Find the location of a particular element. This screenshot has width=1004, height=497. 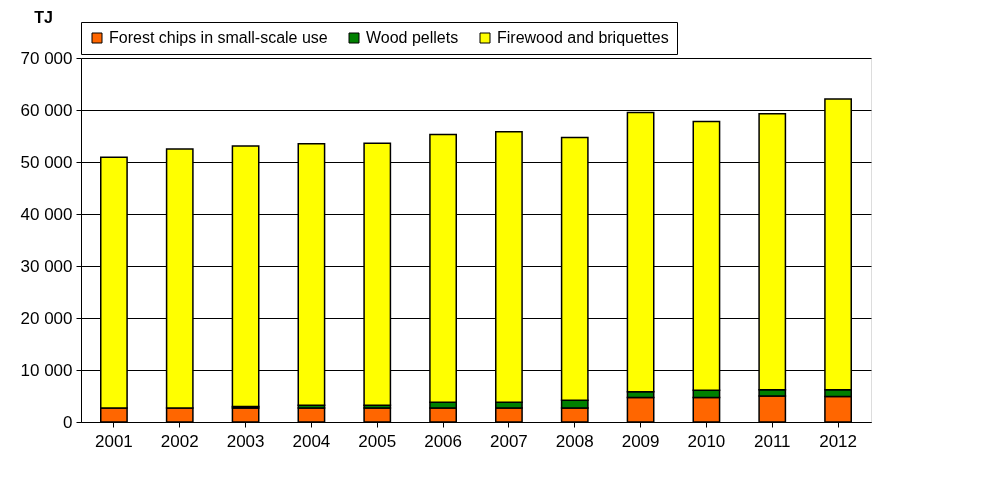

y-axis-title: TJ is located at coordinates (43, 17).